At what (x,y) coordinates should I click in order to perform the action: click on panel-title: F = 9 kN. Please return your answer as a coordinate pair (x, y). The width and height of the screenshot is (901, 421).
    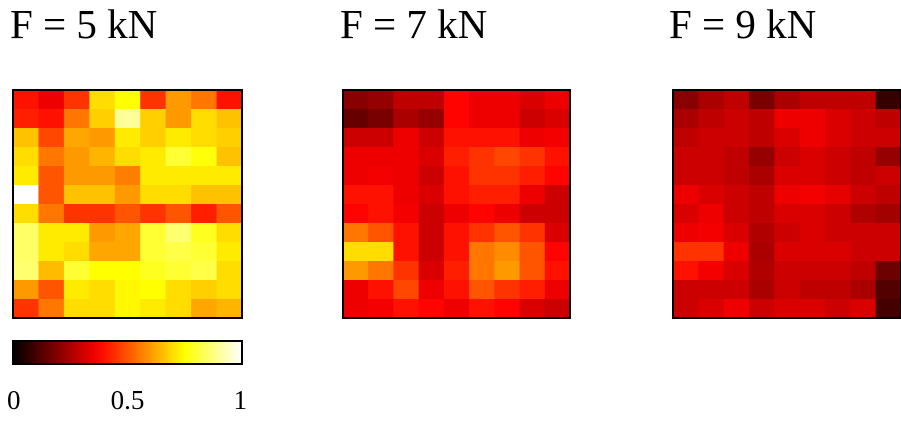
    Looking at the image, I should click on (742, 24).